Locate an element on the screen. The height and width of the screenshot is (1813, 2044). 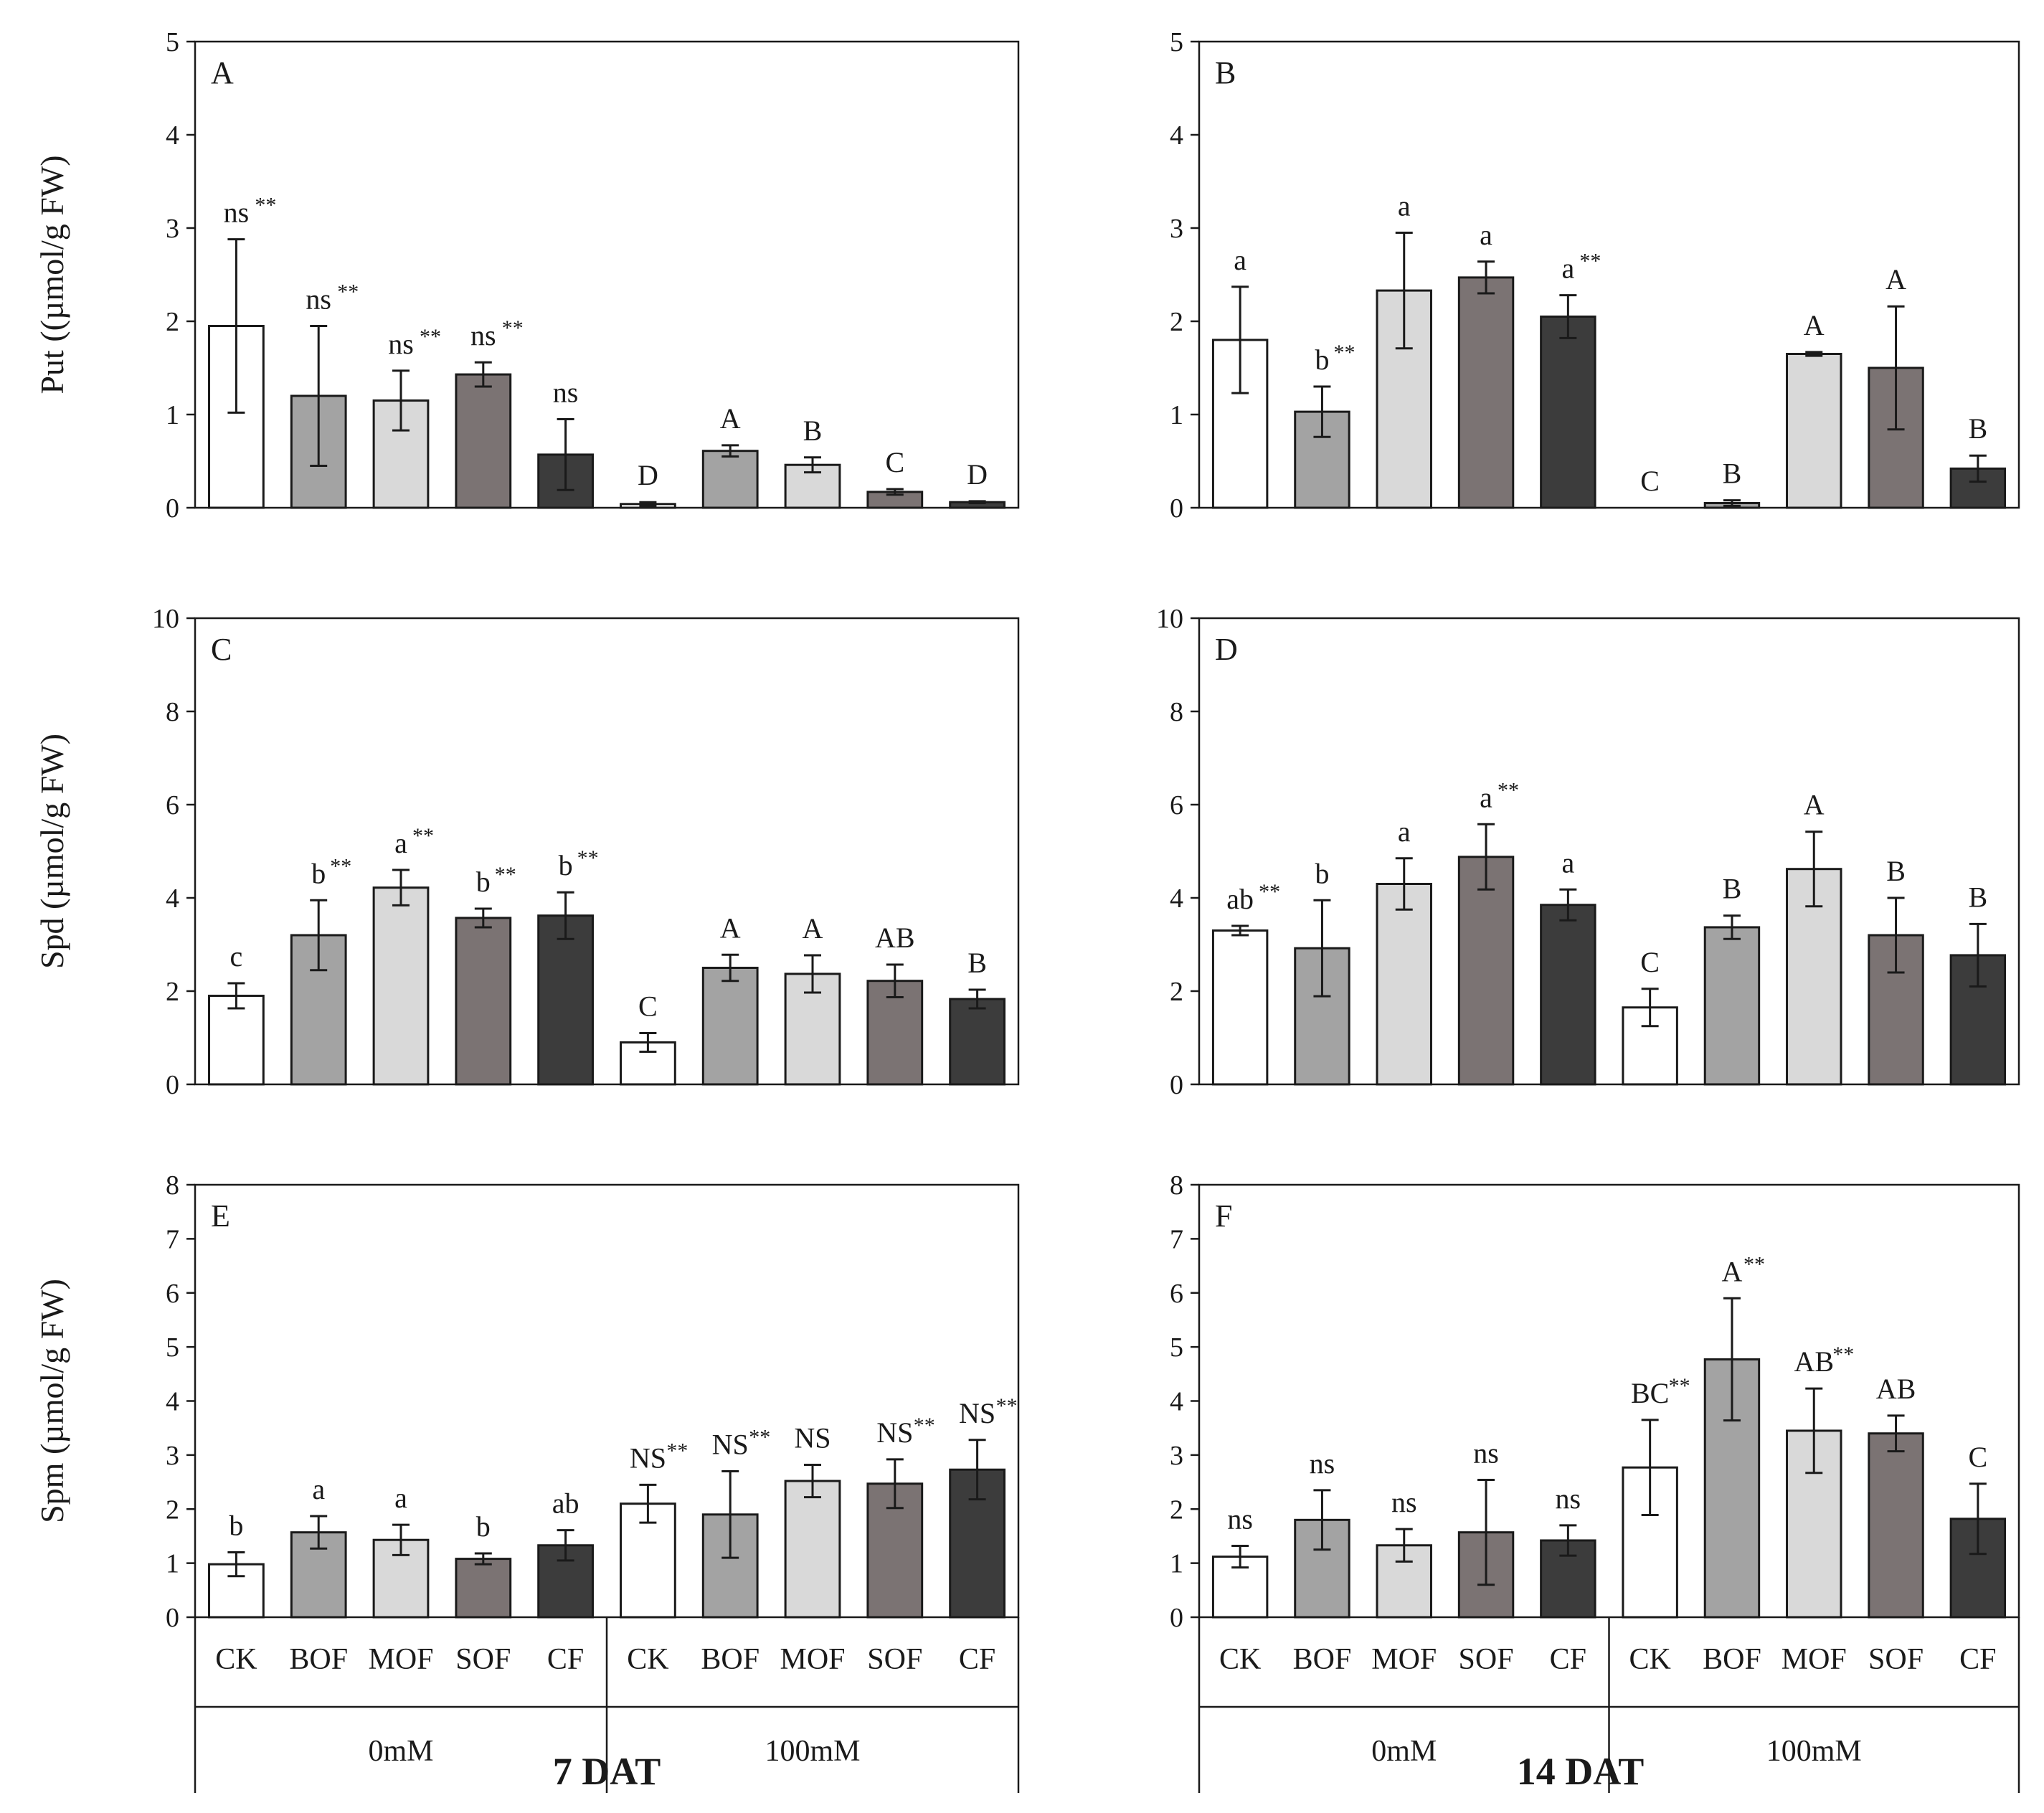
panel-d-sig-label: a is located at coordinates (1567, 862).